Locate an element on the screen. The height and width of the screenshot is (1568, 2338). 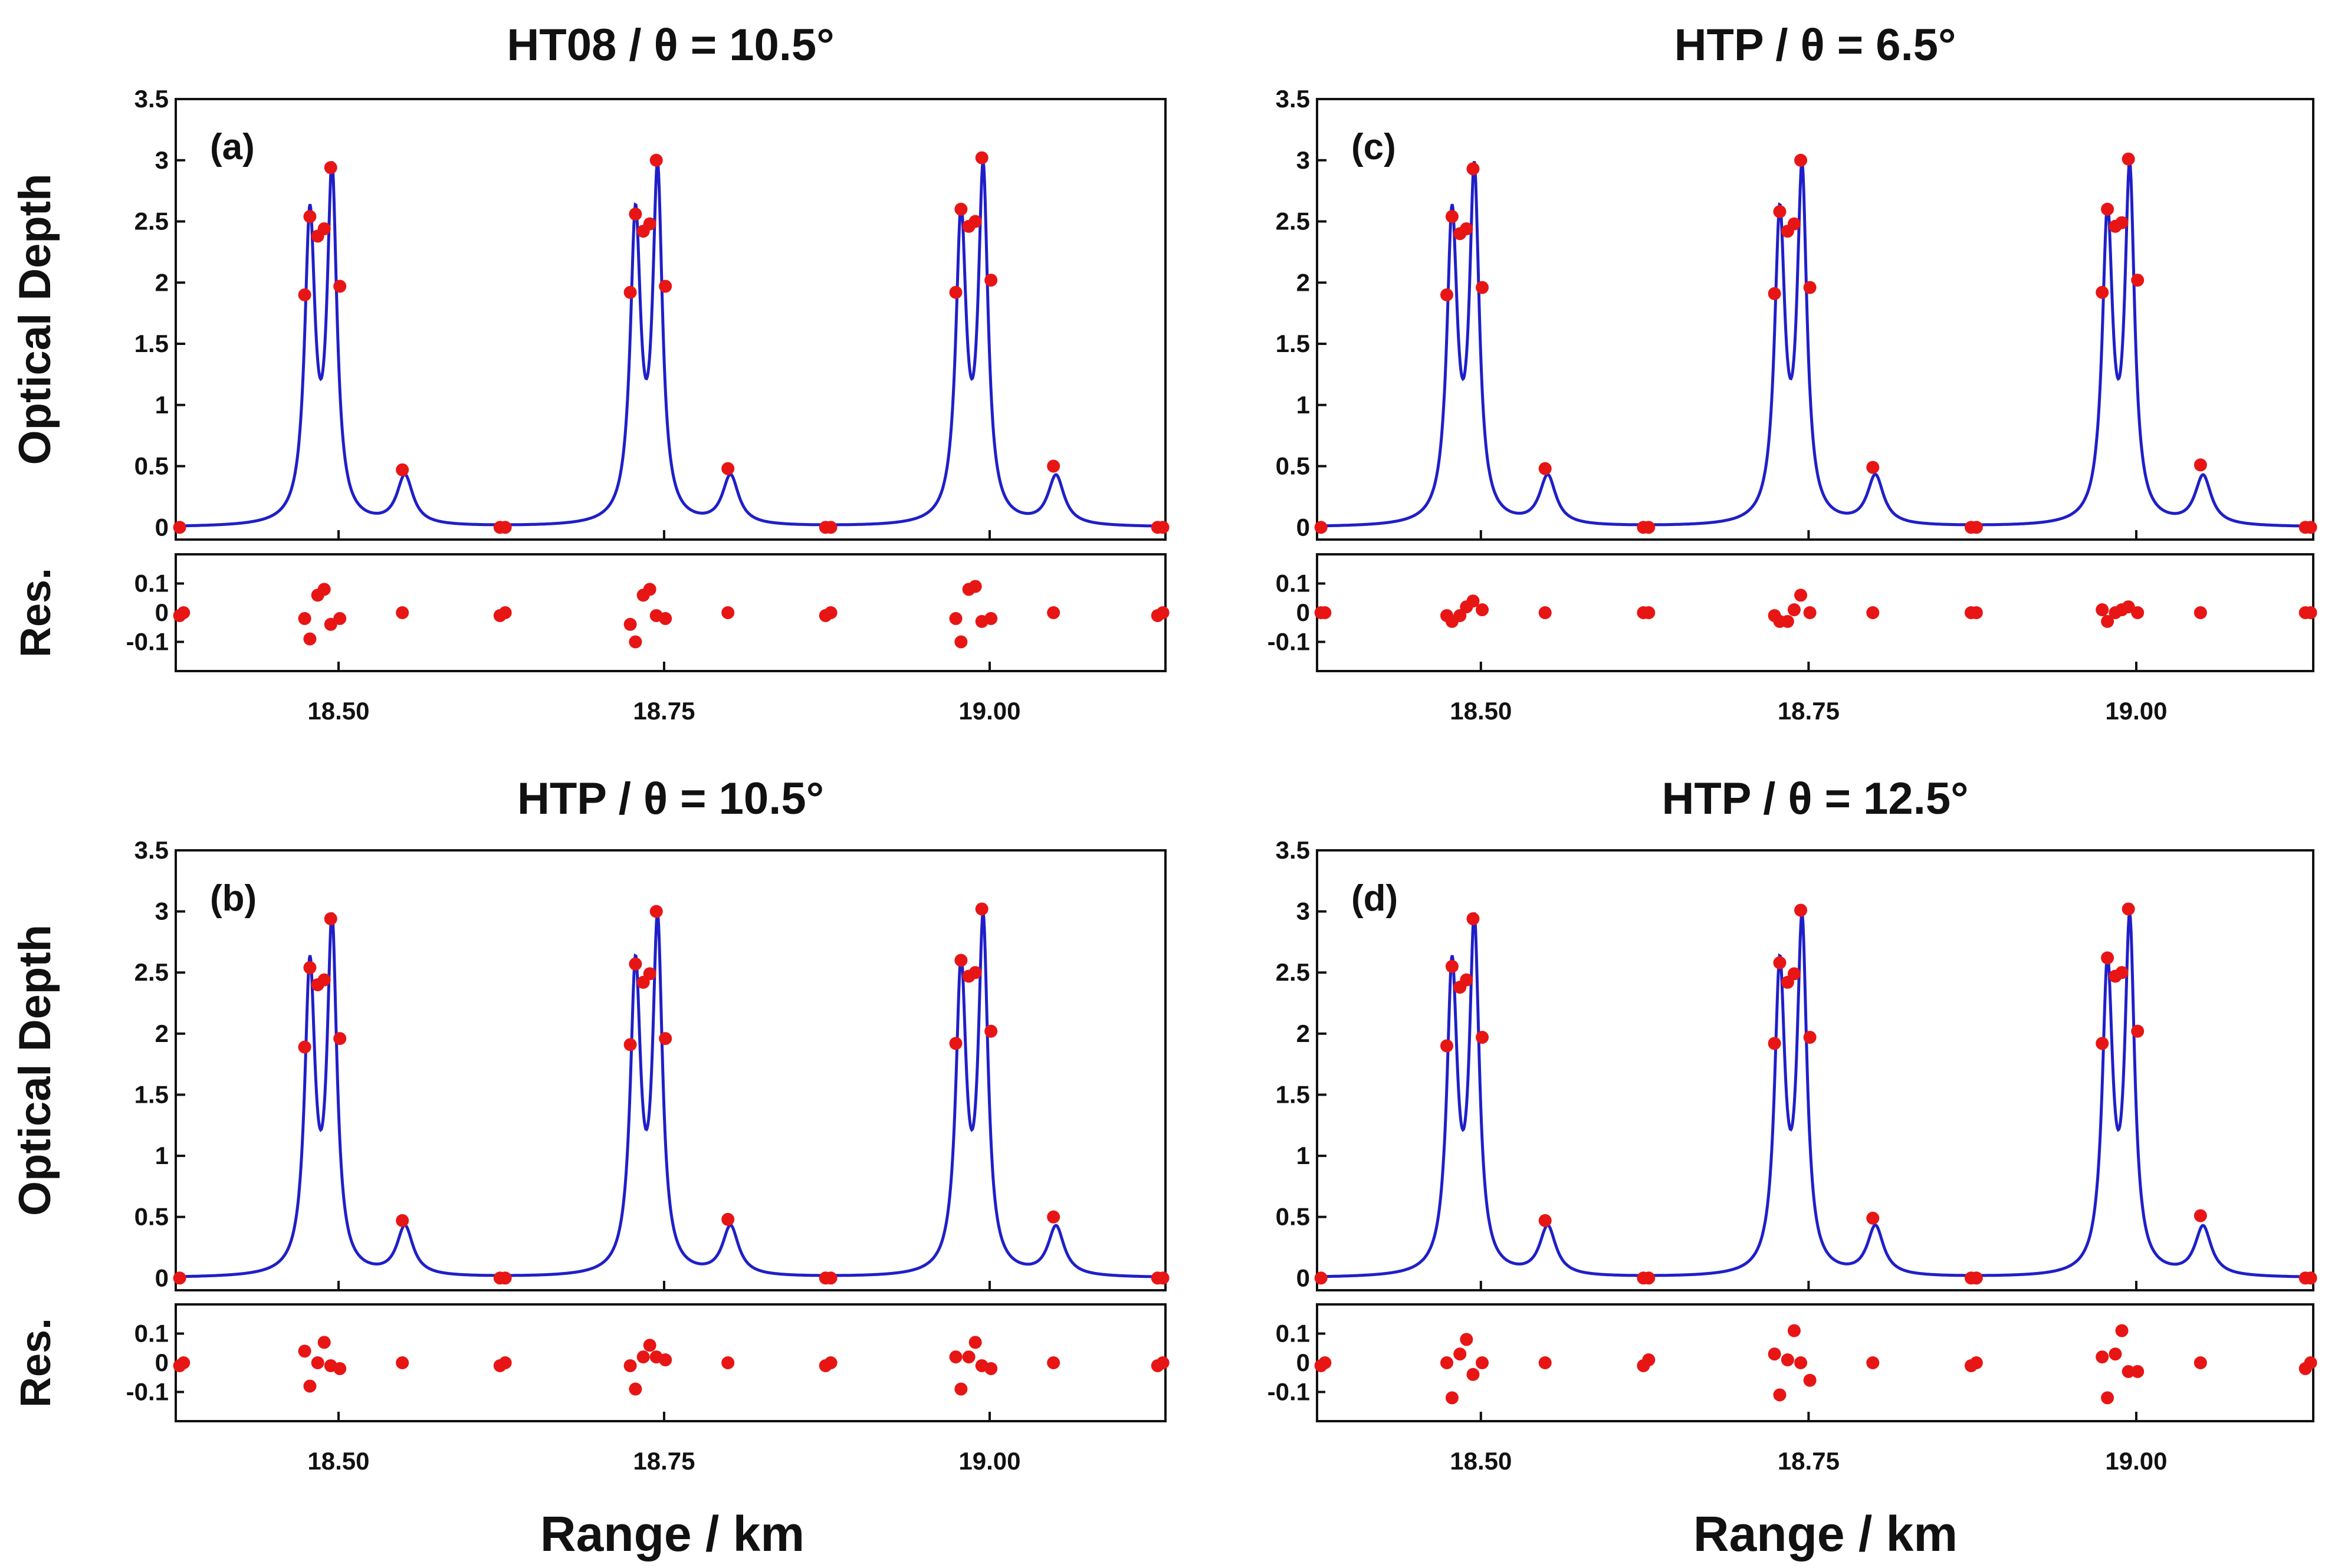
chart-title: HT08 / θ = 10.5° is located at coordinates (670, 45).